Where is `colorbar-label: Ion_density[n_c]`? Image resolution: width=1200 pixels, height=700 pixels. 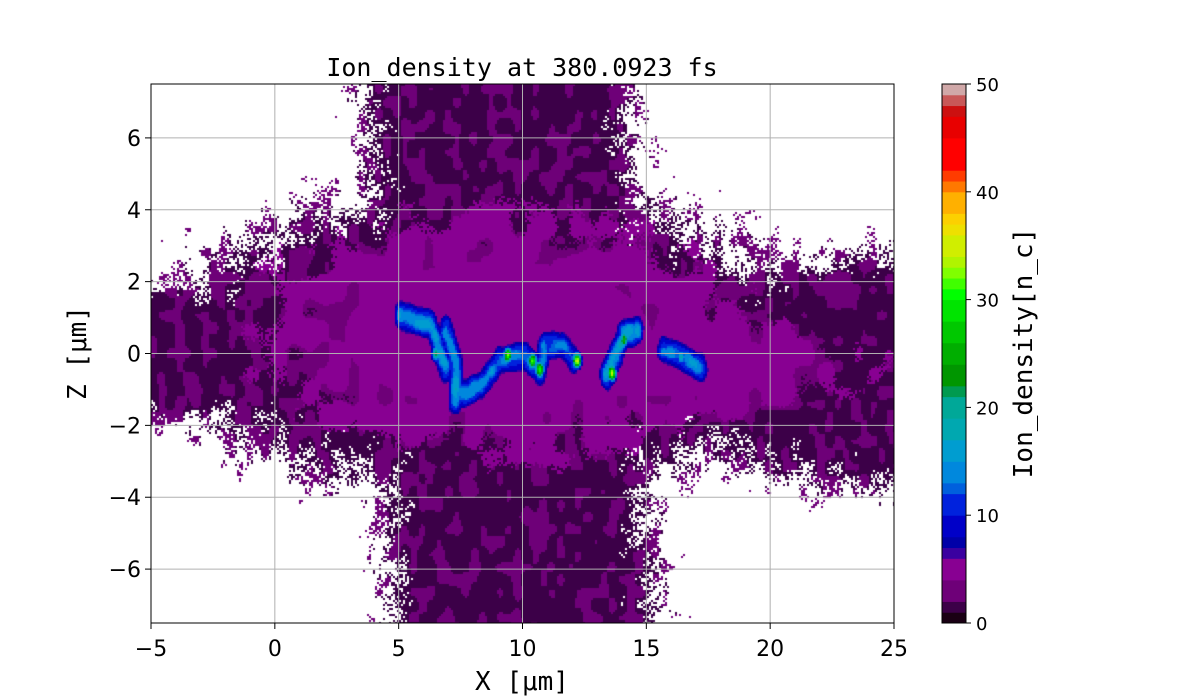 colorbar-label: Ion_density[n_c] is located at coordinates (1024, 353).